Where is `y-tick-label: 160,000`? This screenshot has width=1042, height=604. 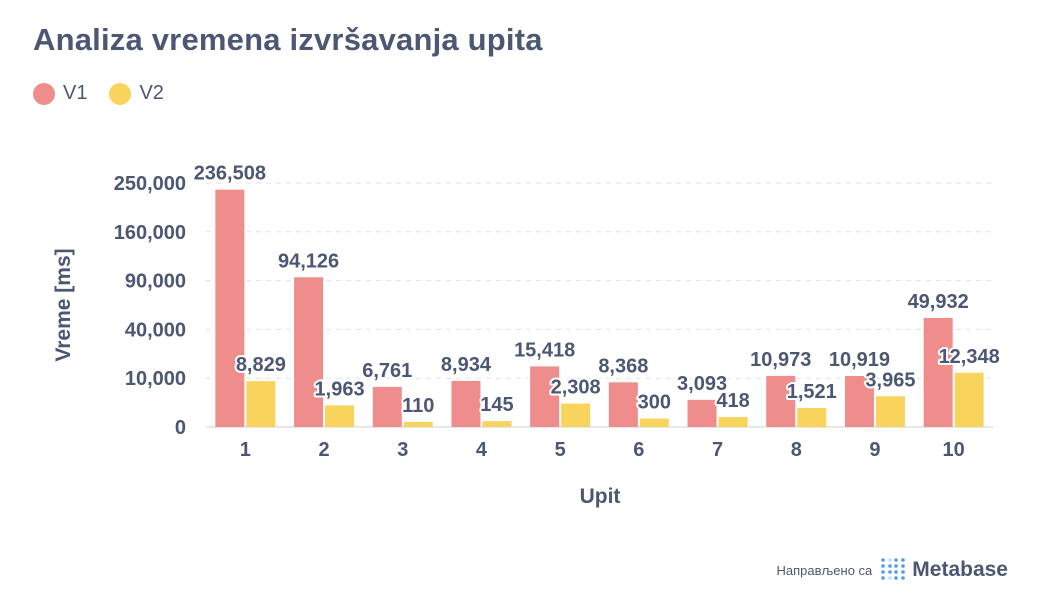
y-tick-label: 160,000 is located at coordinates (150, 233).